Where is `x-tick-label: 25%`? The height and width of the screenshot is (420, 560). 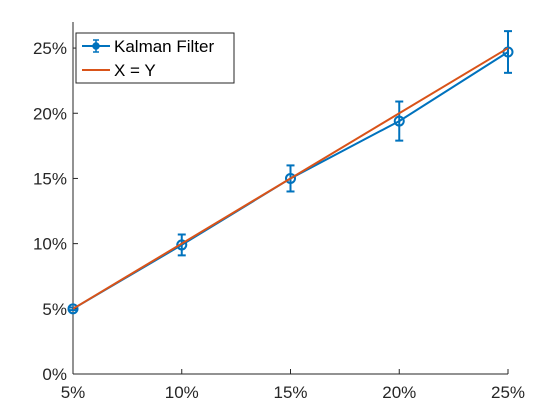 x-tick-label: 25% is located at coordinates (508, 392).